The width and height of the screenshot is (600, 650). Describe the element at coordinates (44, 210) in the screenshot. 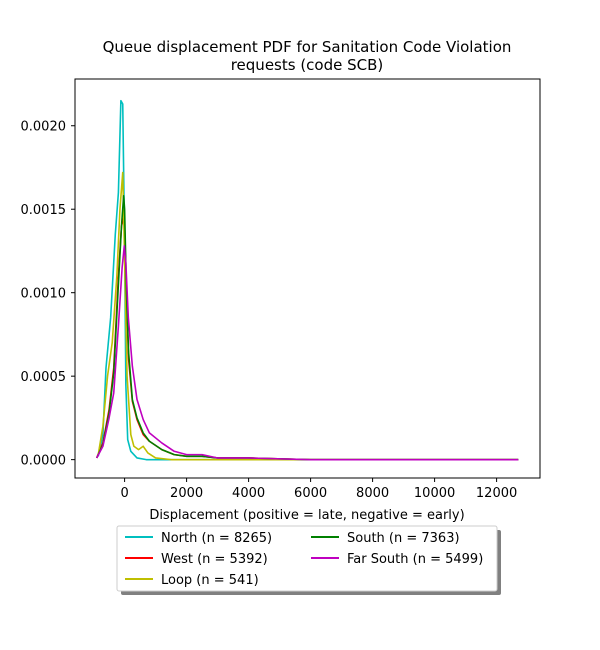

I see `y-tick-label-3: 0.0015` at that location.